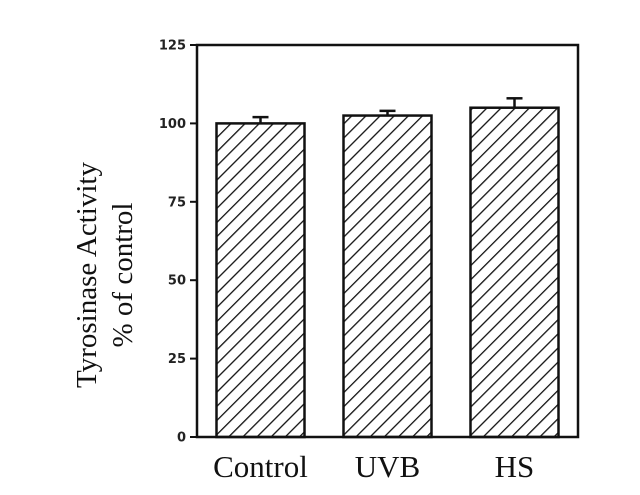 Image resolution: width=640 pixels, height=495 pixels. I want to click on bar-uvb, so click(387, 276).